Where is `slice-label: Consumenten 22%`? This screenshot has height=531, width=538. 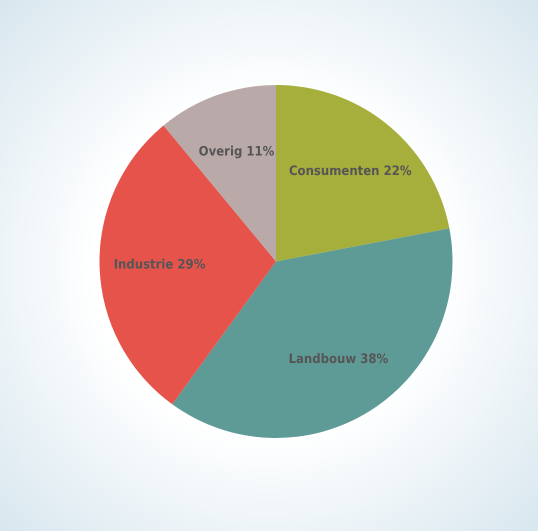
slice-label: Consumenten 22% is located at coordinates (350, 172).